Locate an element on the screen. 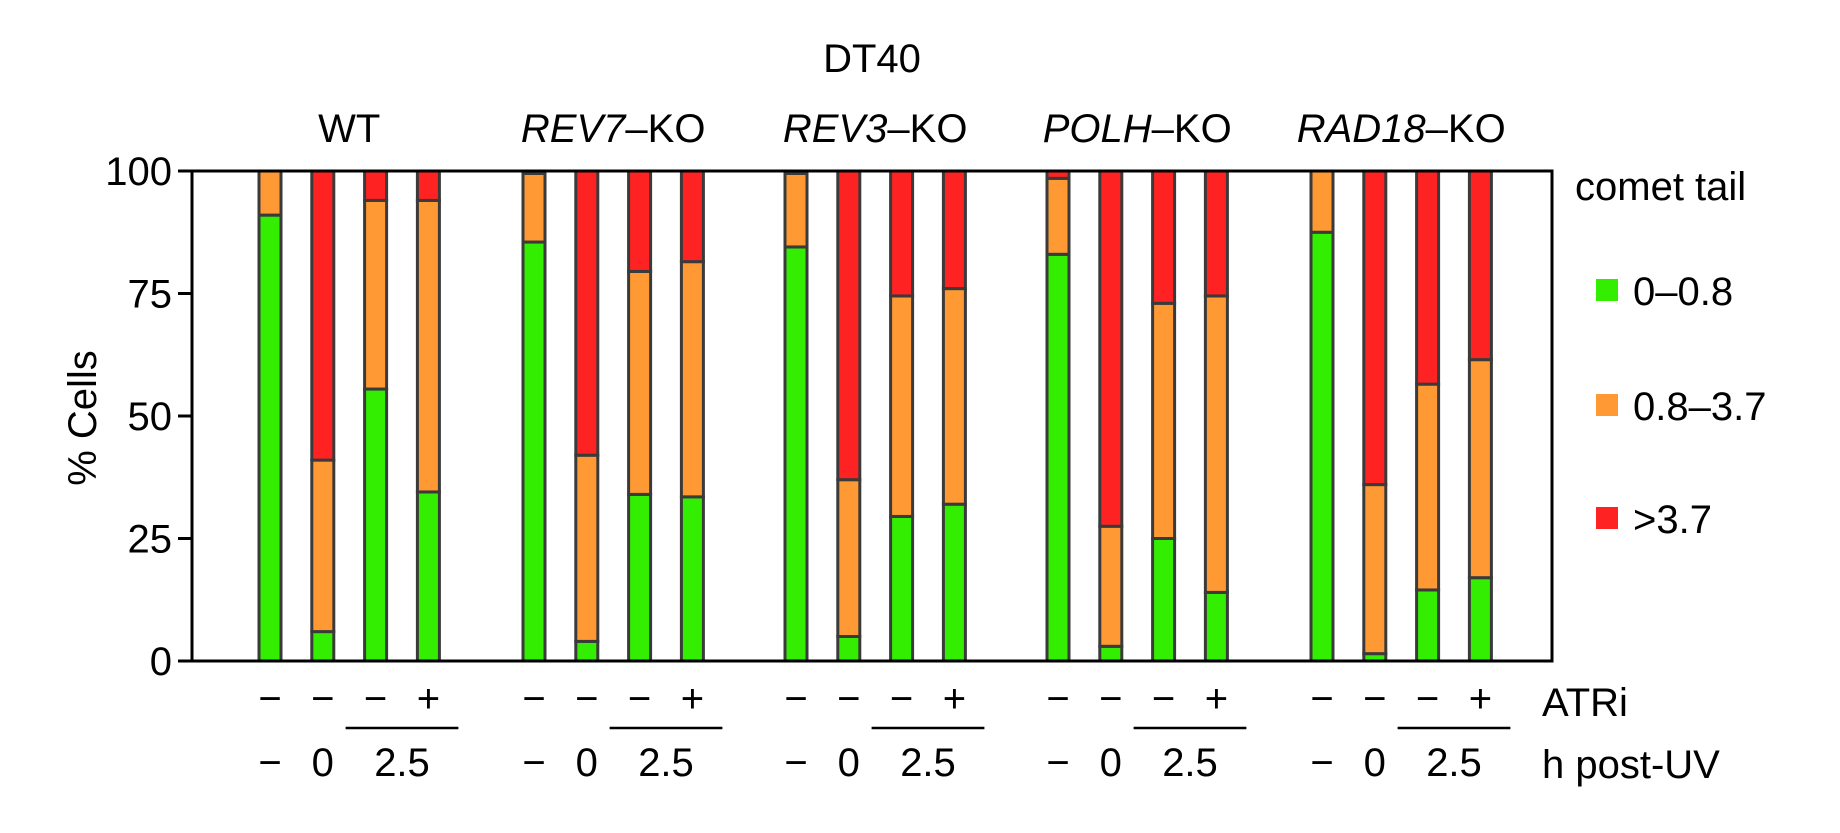  group-labels: WT REV7–KO REV3–KO POLH–KO RAD18–KO is located at coordinates (912, 129).